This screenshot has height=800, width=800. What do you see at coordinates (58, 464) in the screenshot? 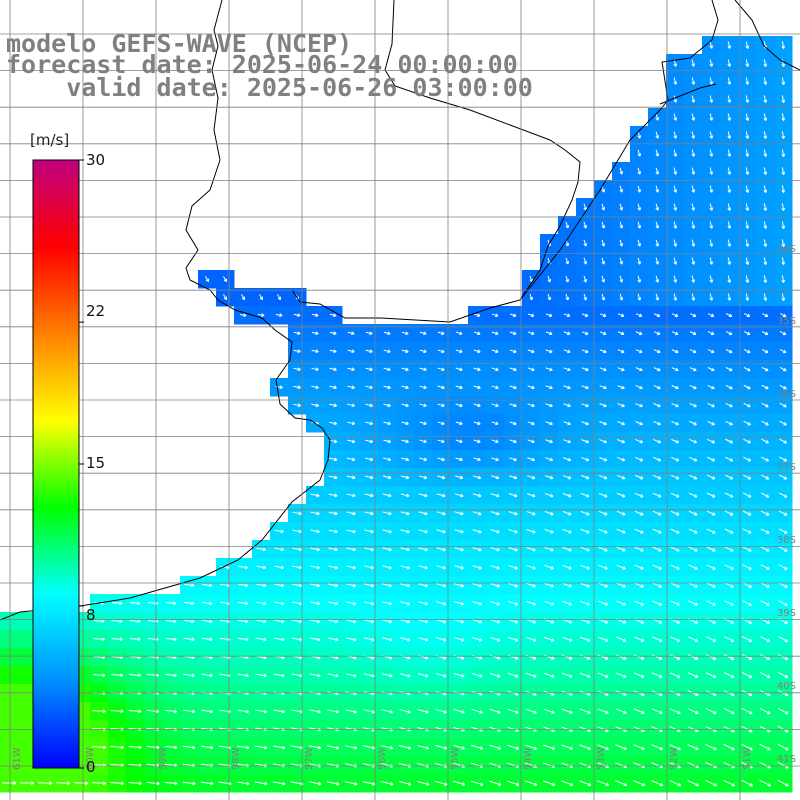
I see `colorbar` at bounding box center [58, 464].